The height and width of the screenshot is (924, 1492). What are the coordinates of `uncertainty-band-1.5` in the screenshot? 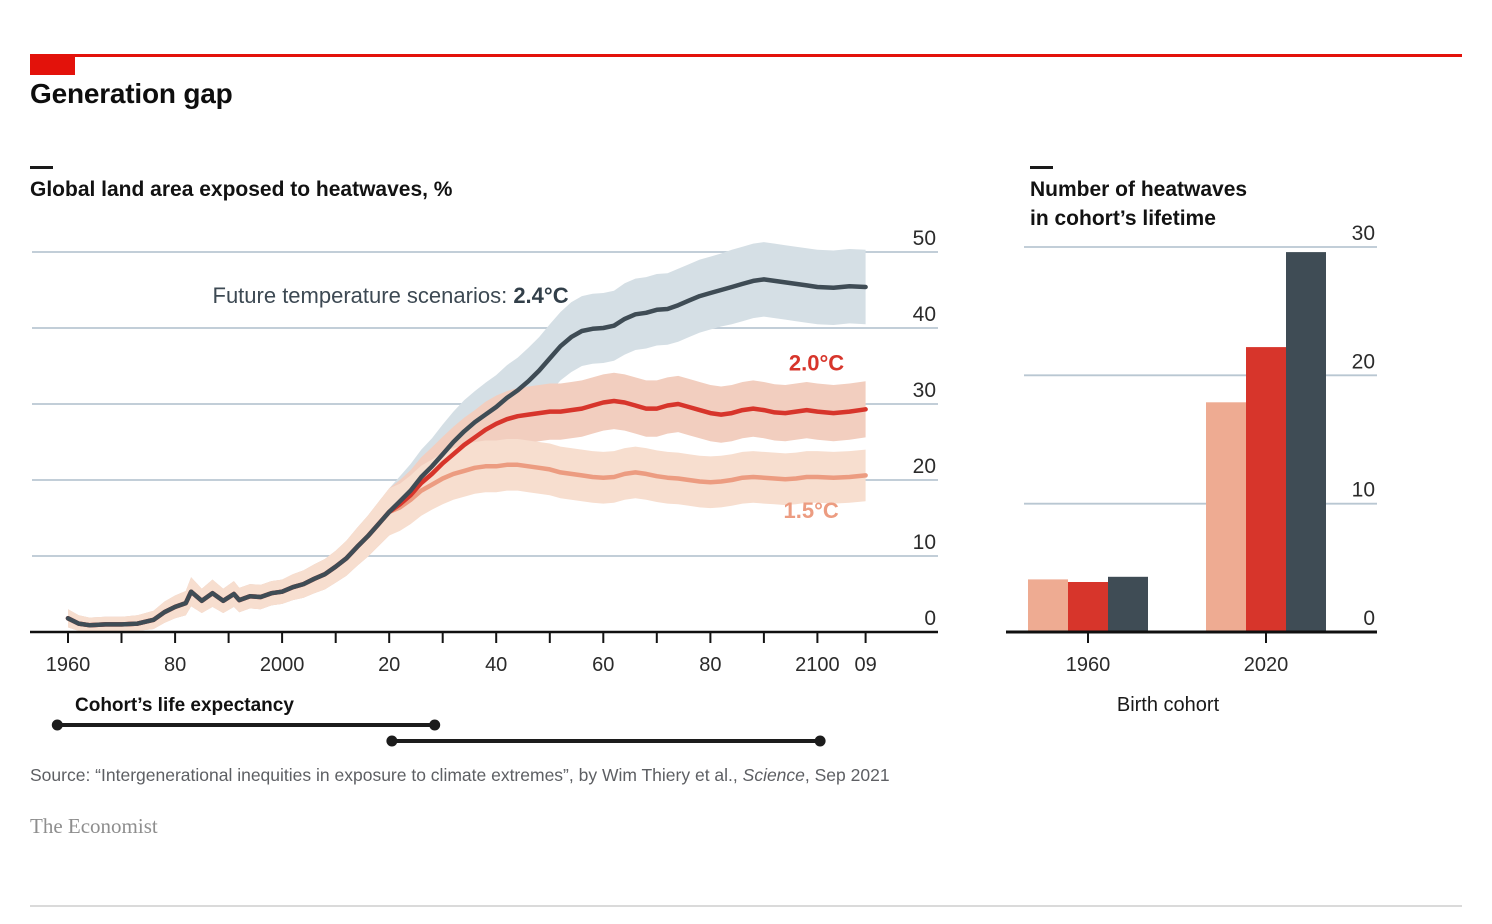 It's located at (467, 535).